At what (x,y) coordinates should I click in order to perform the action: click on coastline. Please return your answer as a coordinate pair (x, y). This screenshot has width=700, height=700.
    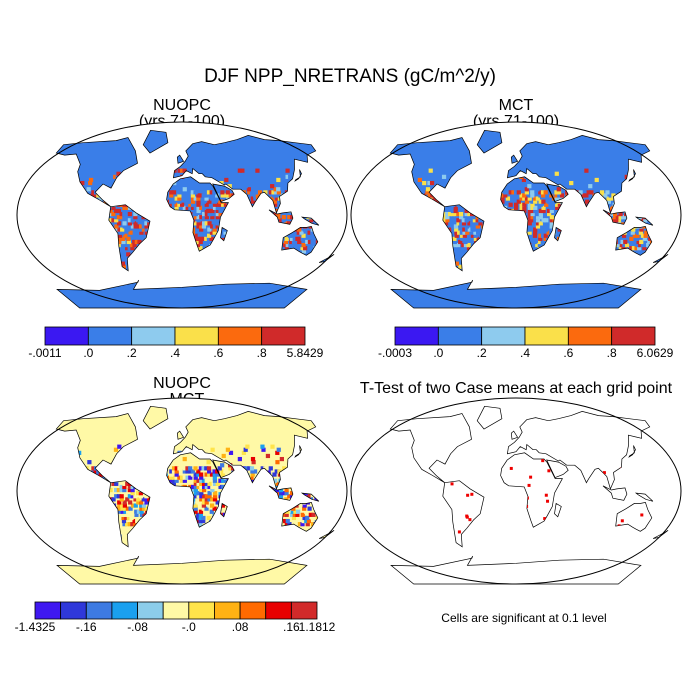
    Looking at the image, I should click on (195, 219).